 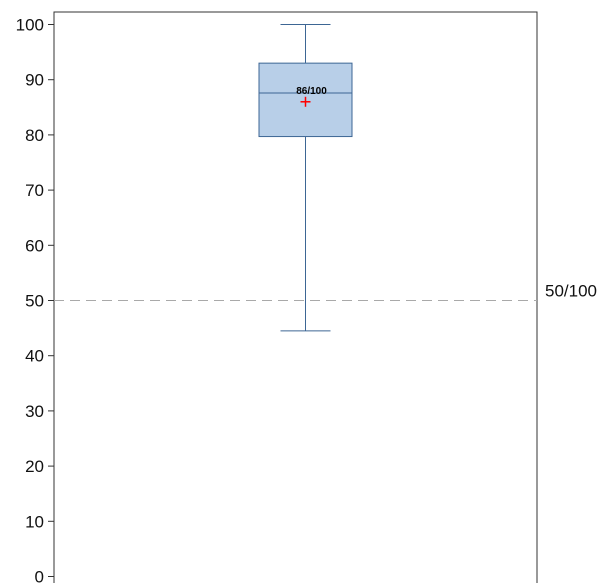 What do you see at coordinates (305, 178) in the screenshot?
I see `box-plot: 86/100` at bounding box center [305, 178].